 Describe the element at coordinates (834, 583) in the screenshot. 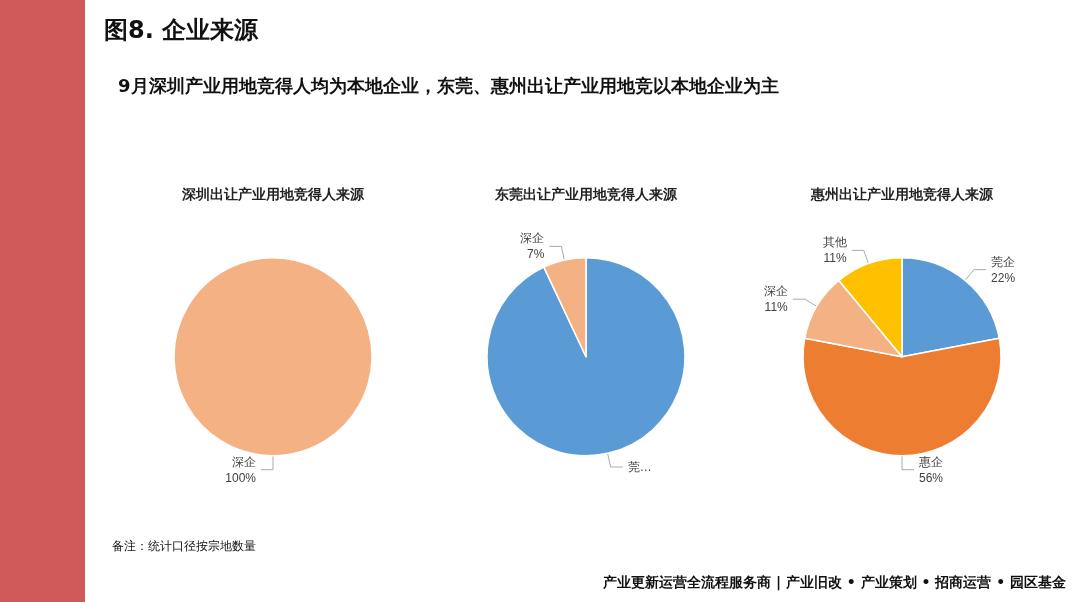

I see `text: 产业更新运营全流程服务商 | 产业旧改 • 产业策划 • 招商运营 • 园区基金` at that location.